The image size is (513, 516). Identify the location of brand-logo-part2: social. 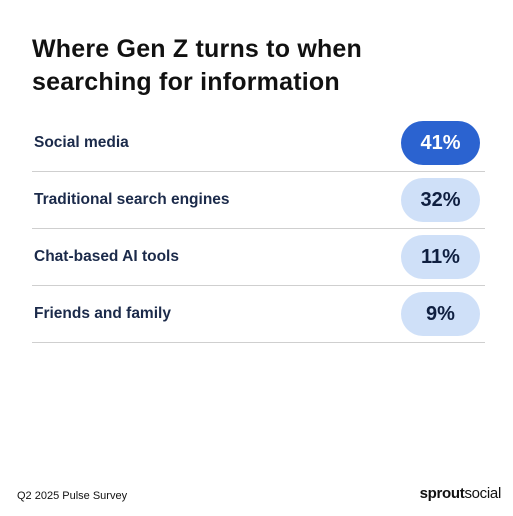
(482, 493).